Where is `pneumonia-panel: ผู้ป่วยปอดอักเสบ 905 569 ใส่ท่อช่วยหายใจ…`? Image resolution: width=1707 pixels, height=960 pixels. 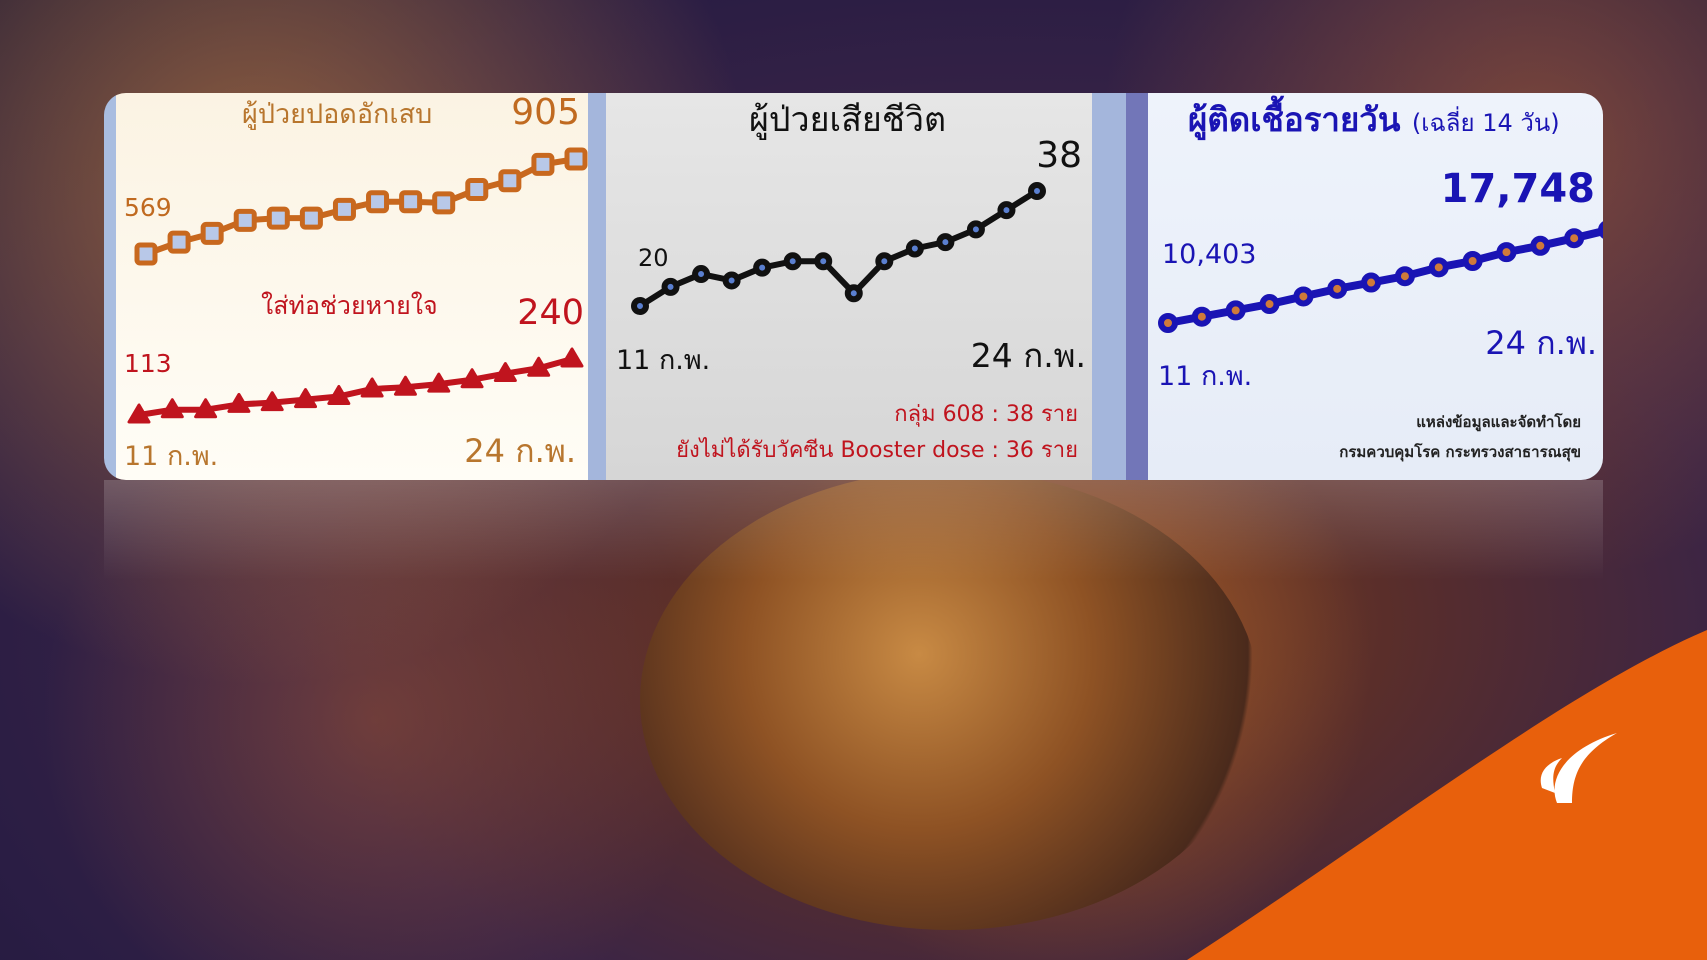 pneumonia-panel: ผู้ป่วยปอดอักเสบ 905 569 ใส่ท่อช่วยหายใจ… is located at coordinates (346, 286).